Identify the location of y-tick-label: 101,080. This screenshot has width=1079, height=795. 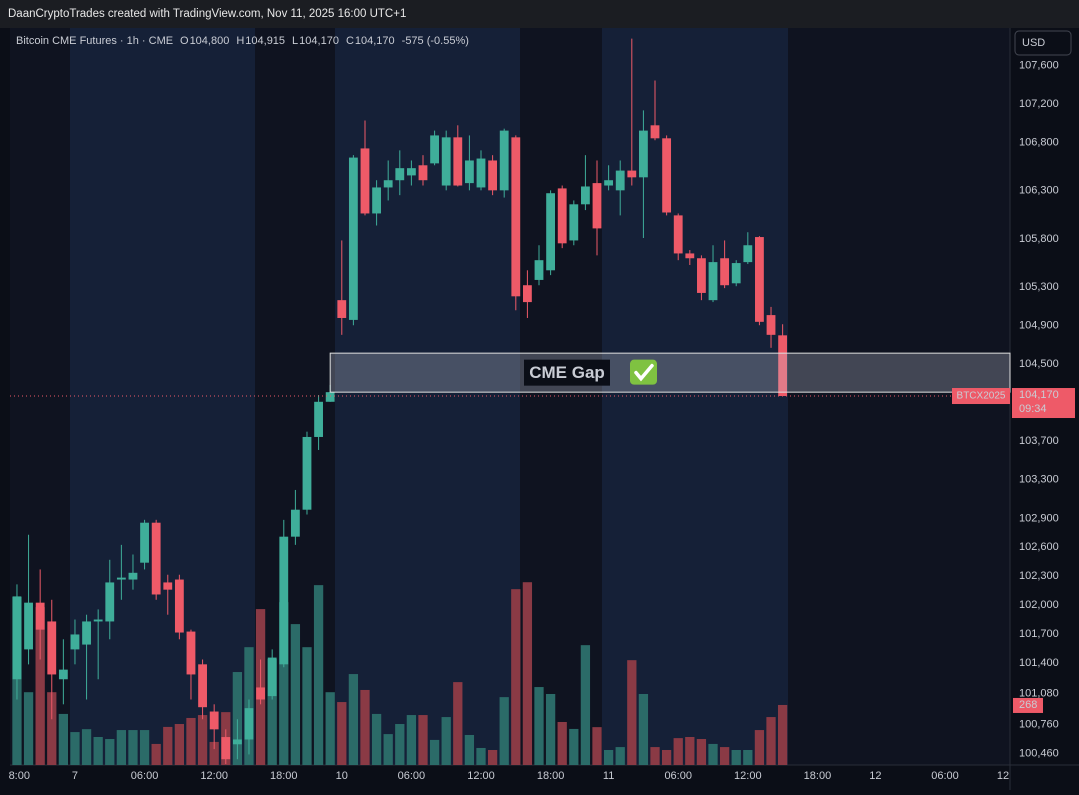
(1039, 694).